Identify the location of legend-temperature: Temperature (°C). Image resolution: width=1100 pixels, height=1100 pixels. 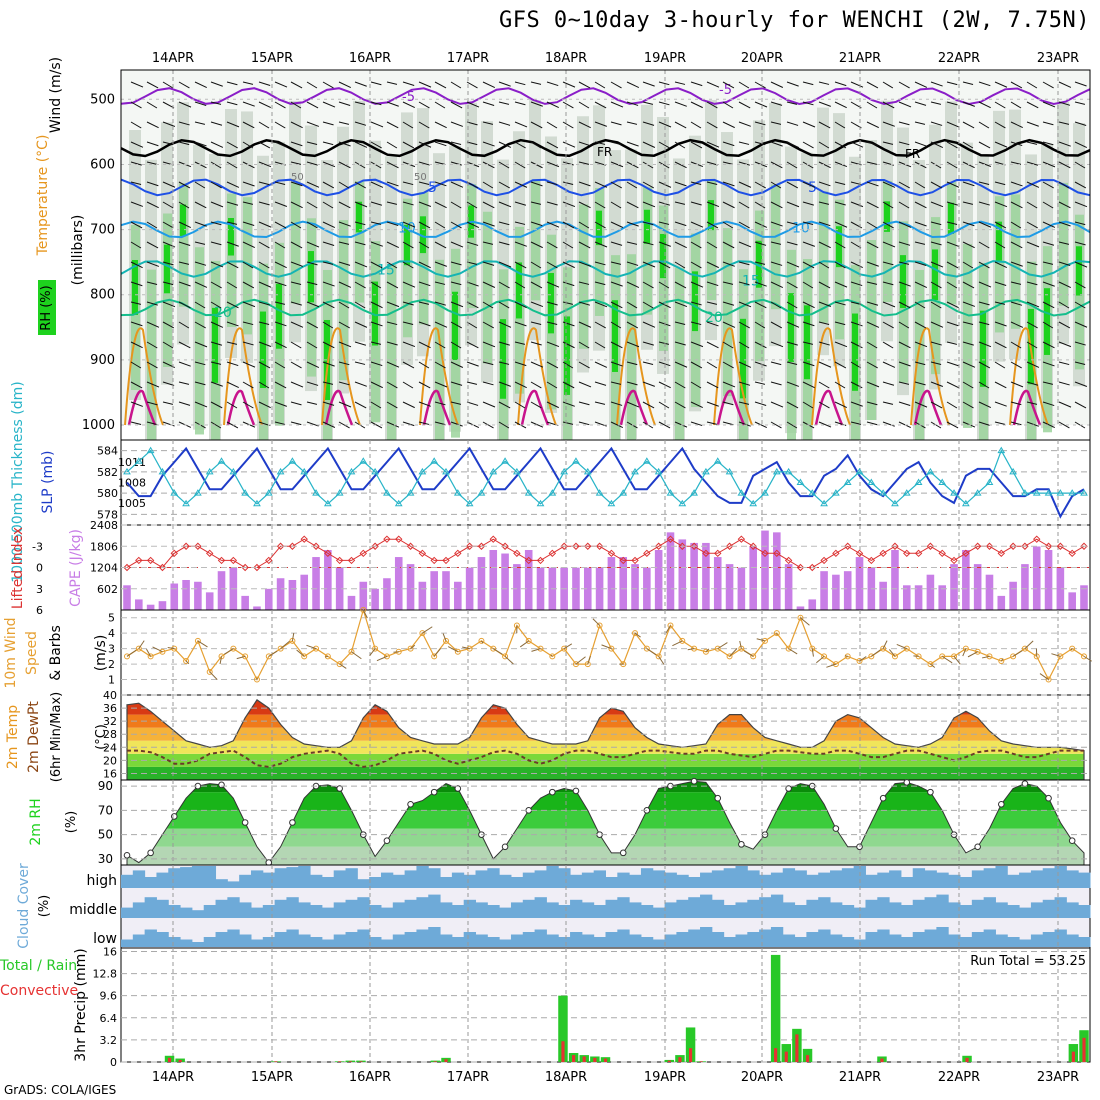
(43, 196).